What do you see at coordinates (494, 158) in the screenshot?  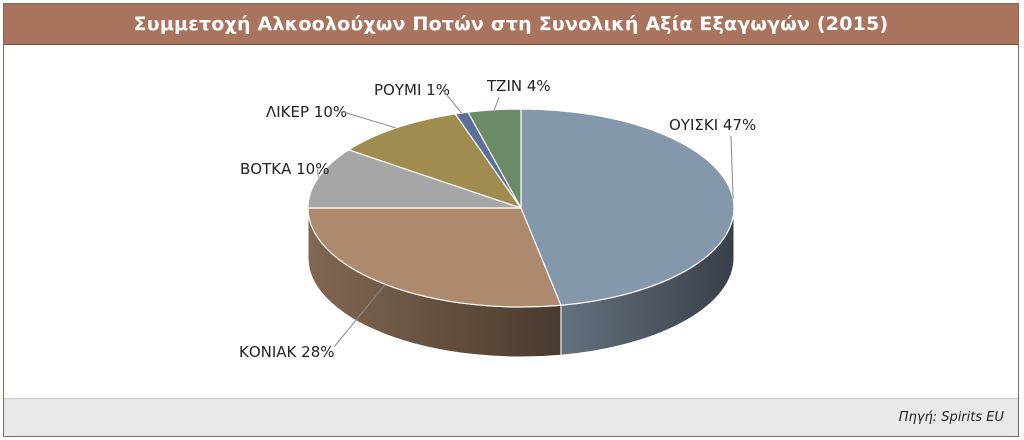 I see `pie-slice-τζιν` at bounding box center [494, 158].